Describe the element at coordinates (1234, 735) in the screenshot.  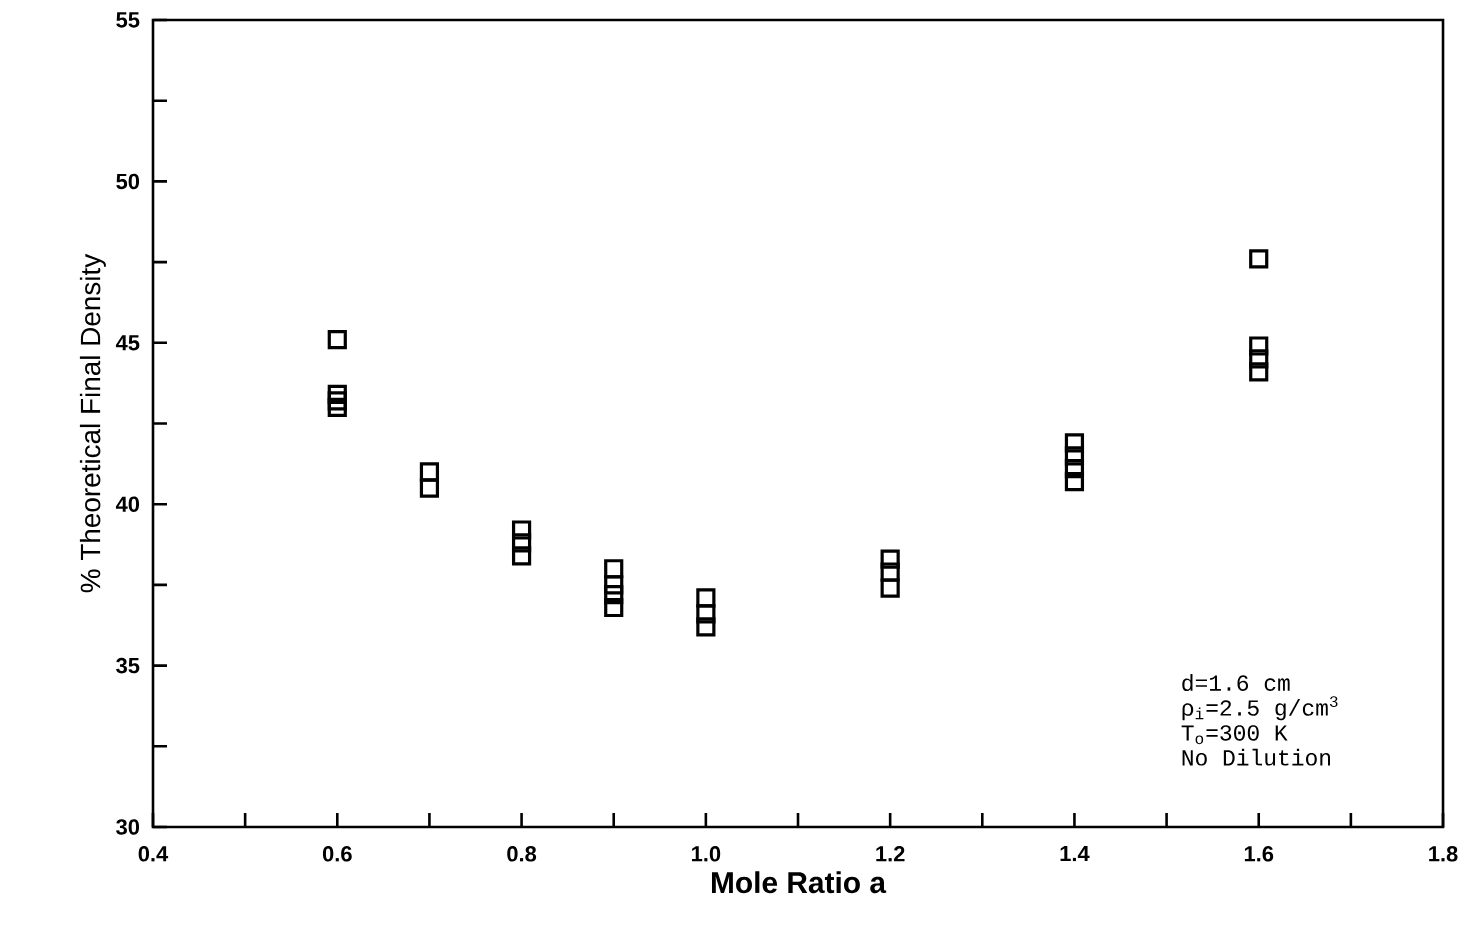
I see `annotation: T$_{o}$=300 K` at that location.